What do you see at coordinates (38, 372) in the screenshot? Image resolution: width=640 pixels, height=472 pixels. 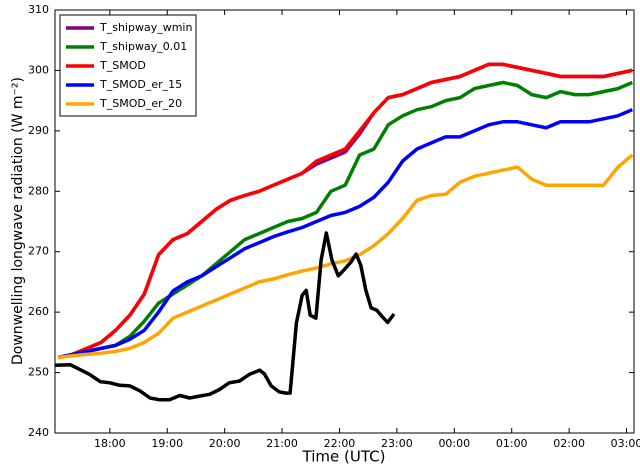 I see `y-tick-label: 250` at bounding box center [38, 372].